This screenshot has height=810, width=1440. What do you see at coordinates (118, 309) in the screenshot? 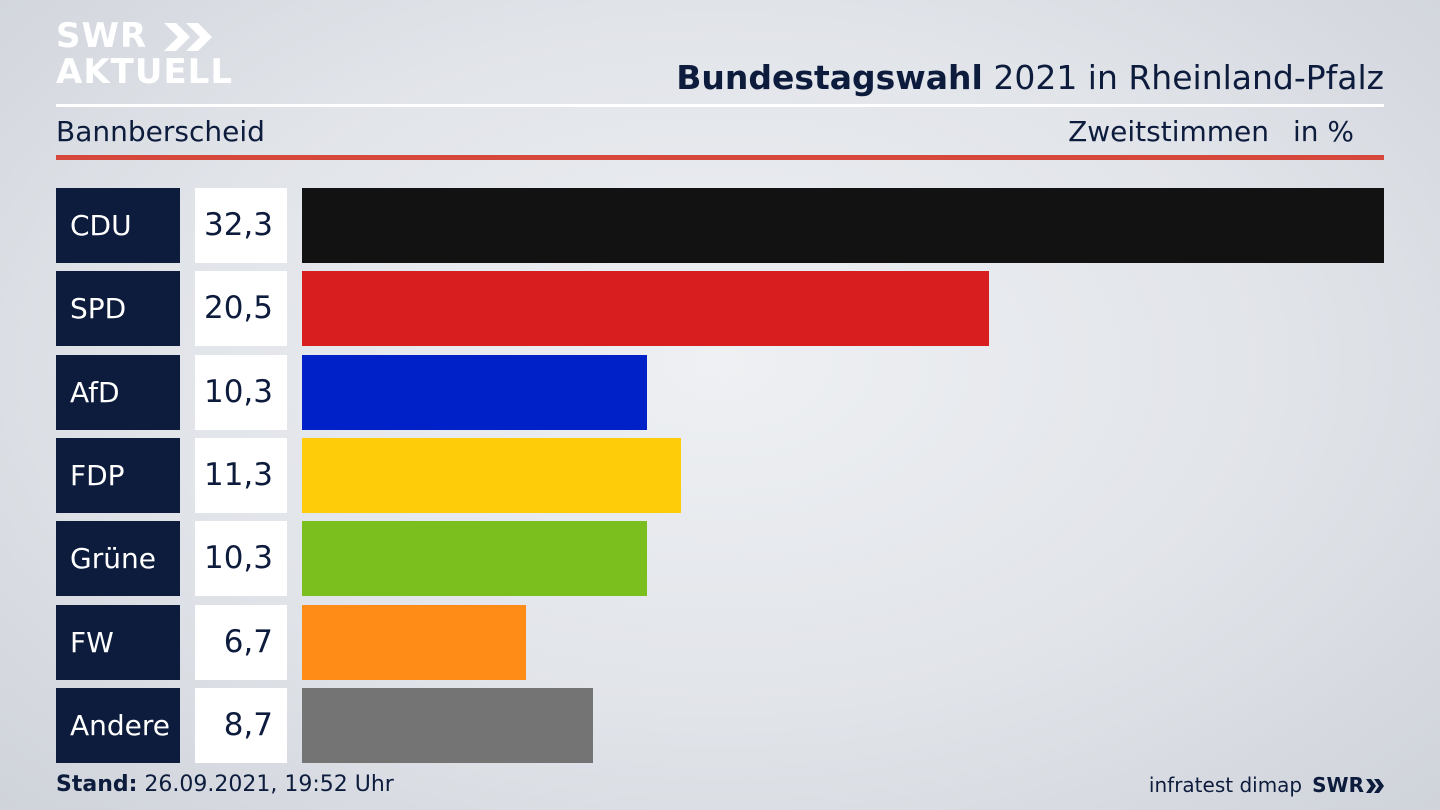
I see `party-label: SPD` at bounding box center [118, 309].